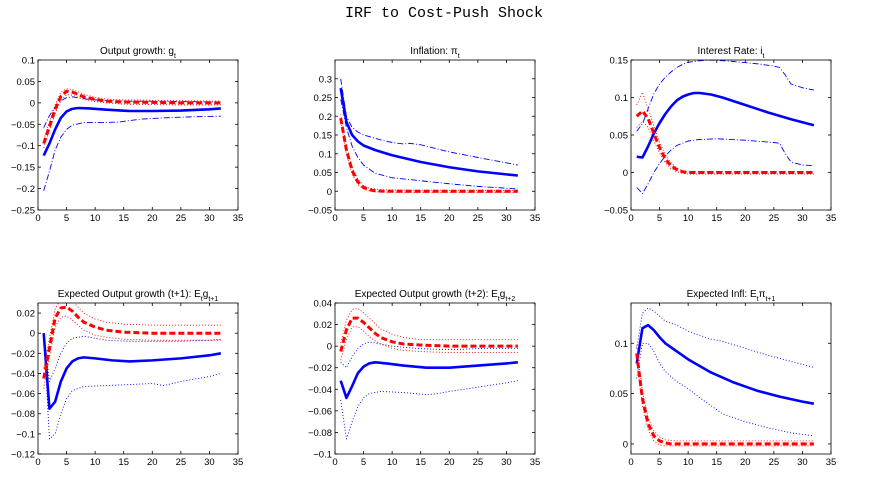 This screenshot has width=888, height=495. What do you see at coordinates (722, 294) in the screenshot?
I see `panel-title-text: Expected Infl: E` at bounding box center [722, 294].